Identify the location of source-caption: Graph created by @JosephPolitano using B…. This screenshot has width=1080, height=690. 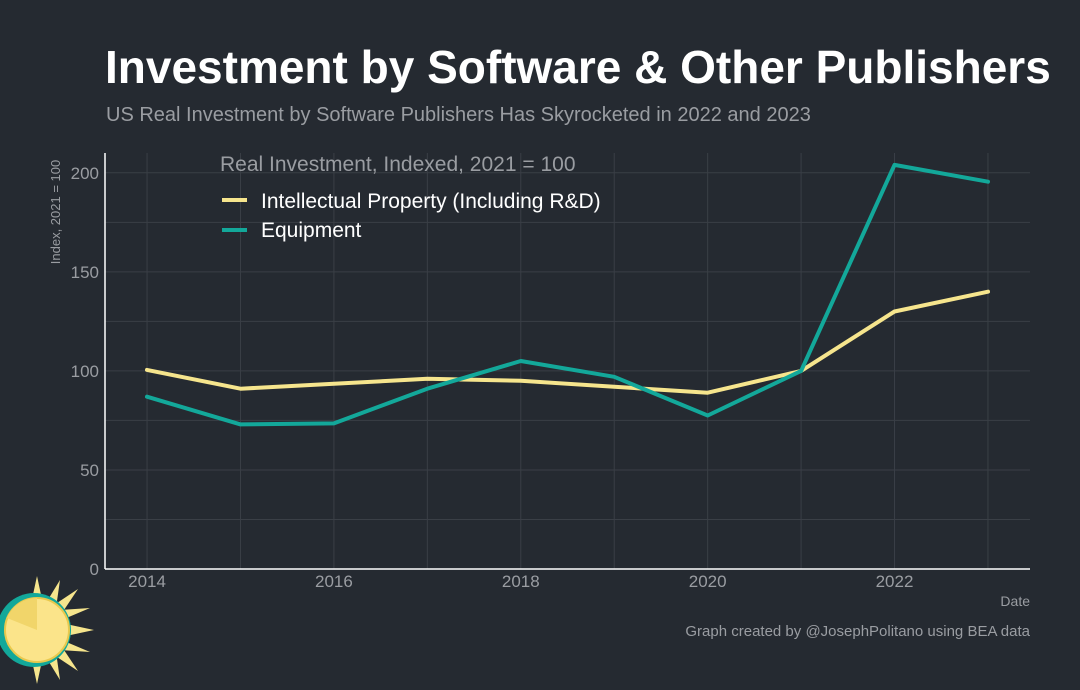
(857, 631).